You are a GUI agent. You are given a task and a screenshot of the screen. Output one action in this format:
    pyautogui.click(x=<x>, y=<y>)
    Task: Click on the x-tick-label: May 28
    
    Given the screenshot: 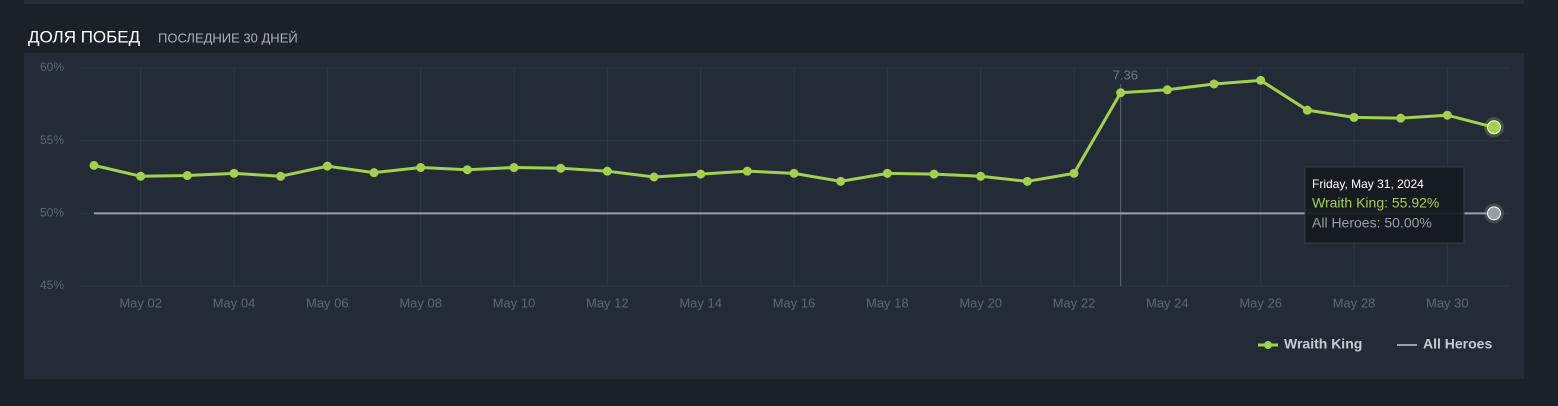 What is the action you would take?
    pyautogui.click(x=1354, y=302)
    